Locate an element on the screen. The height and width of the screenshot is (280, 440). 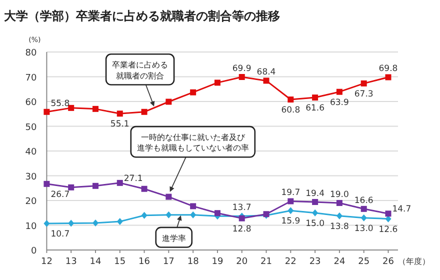
y-tick-label: 20 is located at coordinates (31, 202).